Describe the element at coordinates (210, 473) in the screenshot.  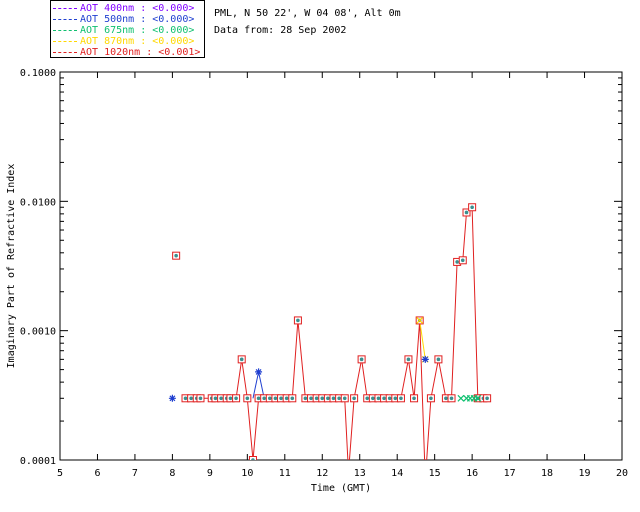
I see `x-tick-label: 9` at that location.